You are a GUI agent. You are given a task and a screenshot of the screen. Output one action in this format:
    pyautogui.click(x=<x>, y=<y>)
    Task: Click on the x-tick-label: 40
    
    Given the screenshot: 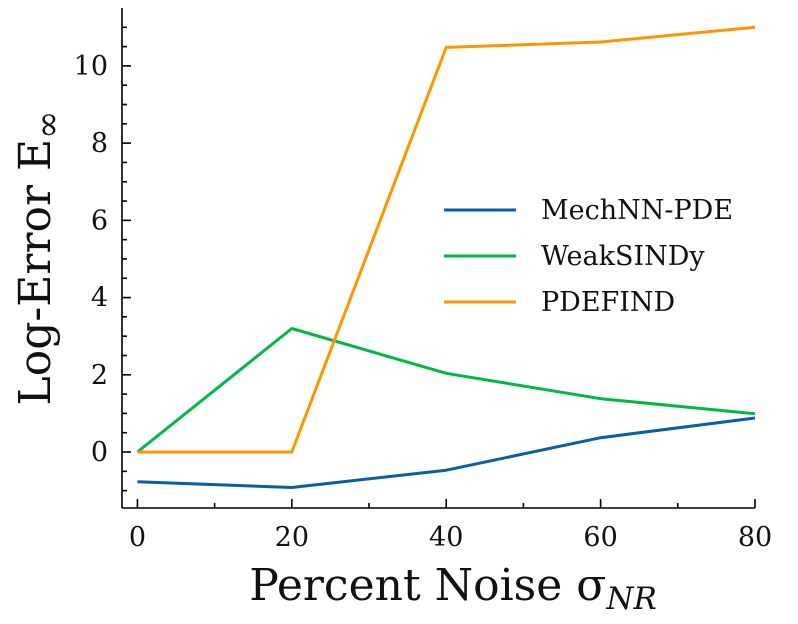 What is the action you would take?
    pyautogui.click(x=446, y=537)
    